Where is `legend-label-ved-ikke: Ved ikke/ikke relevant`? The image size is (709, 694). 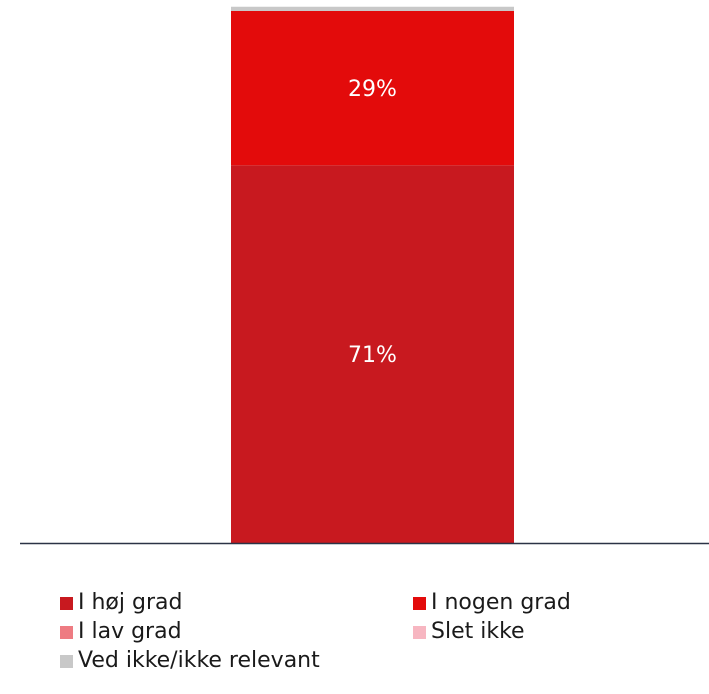 legend-label-ved-ikke: Ved ikke/ikke relevant is located at coordinates (199, 660).